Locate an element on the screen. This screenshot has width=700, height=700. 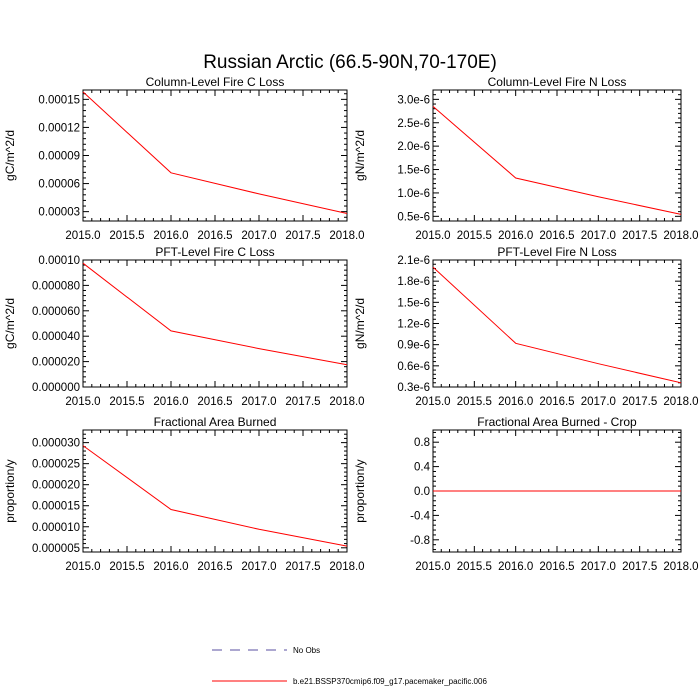
y-tick-label: 1.5e-6 is located at coordinates (413, 171).